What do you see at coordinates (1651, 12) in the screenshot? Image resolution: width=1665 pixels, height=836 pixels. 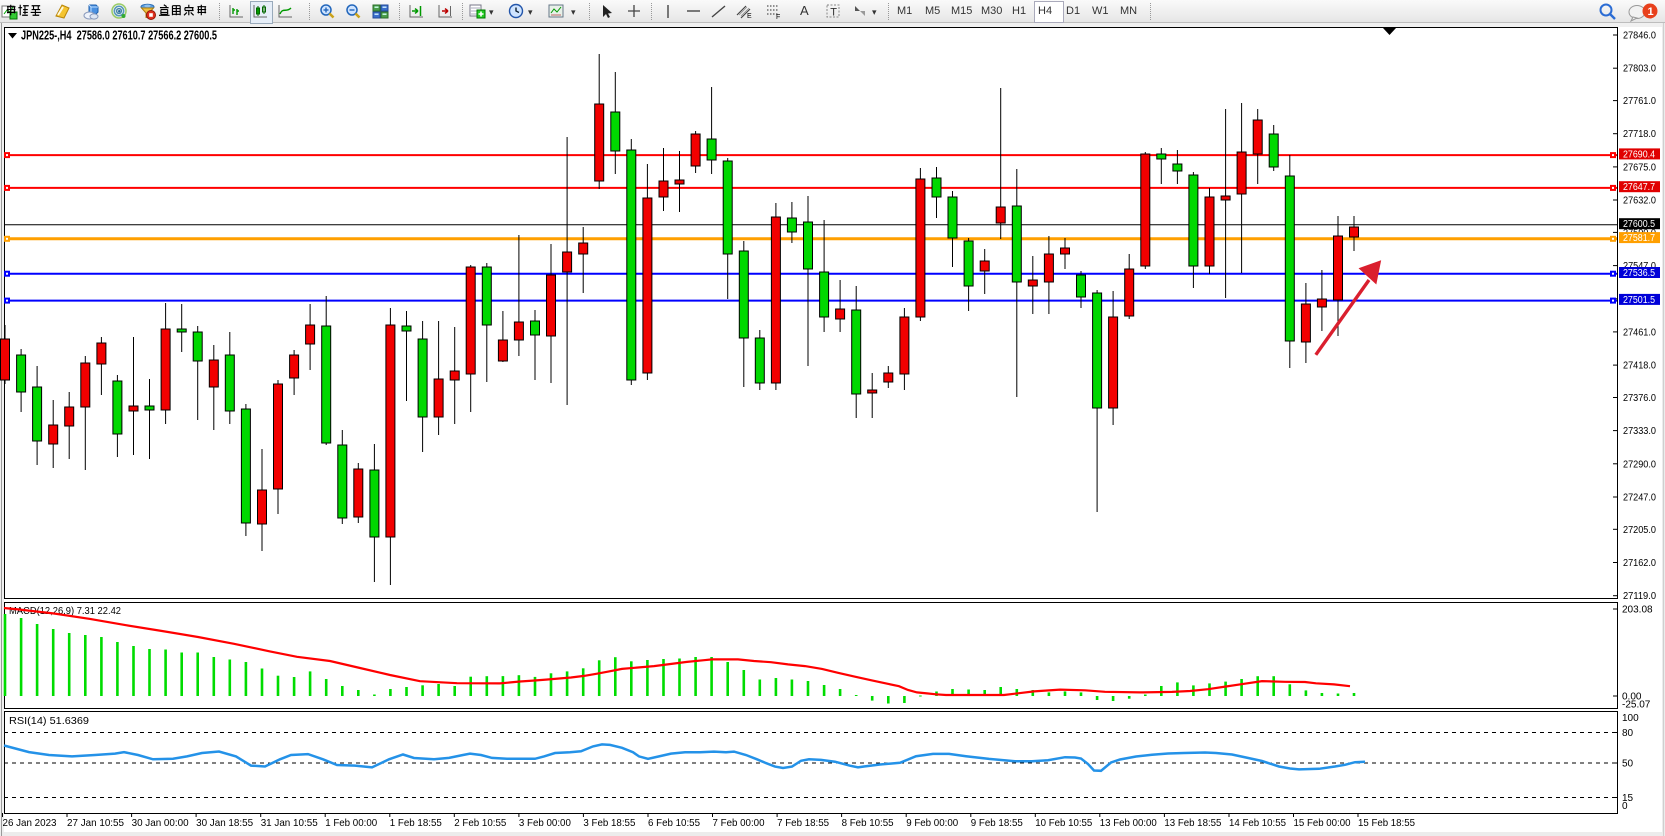 I see `svg-text: 1` at bounding box center [1651, 12].